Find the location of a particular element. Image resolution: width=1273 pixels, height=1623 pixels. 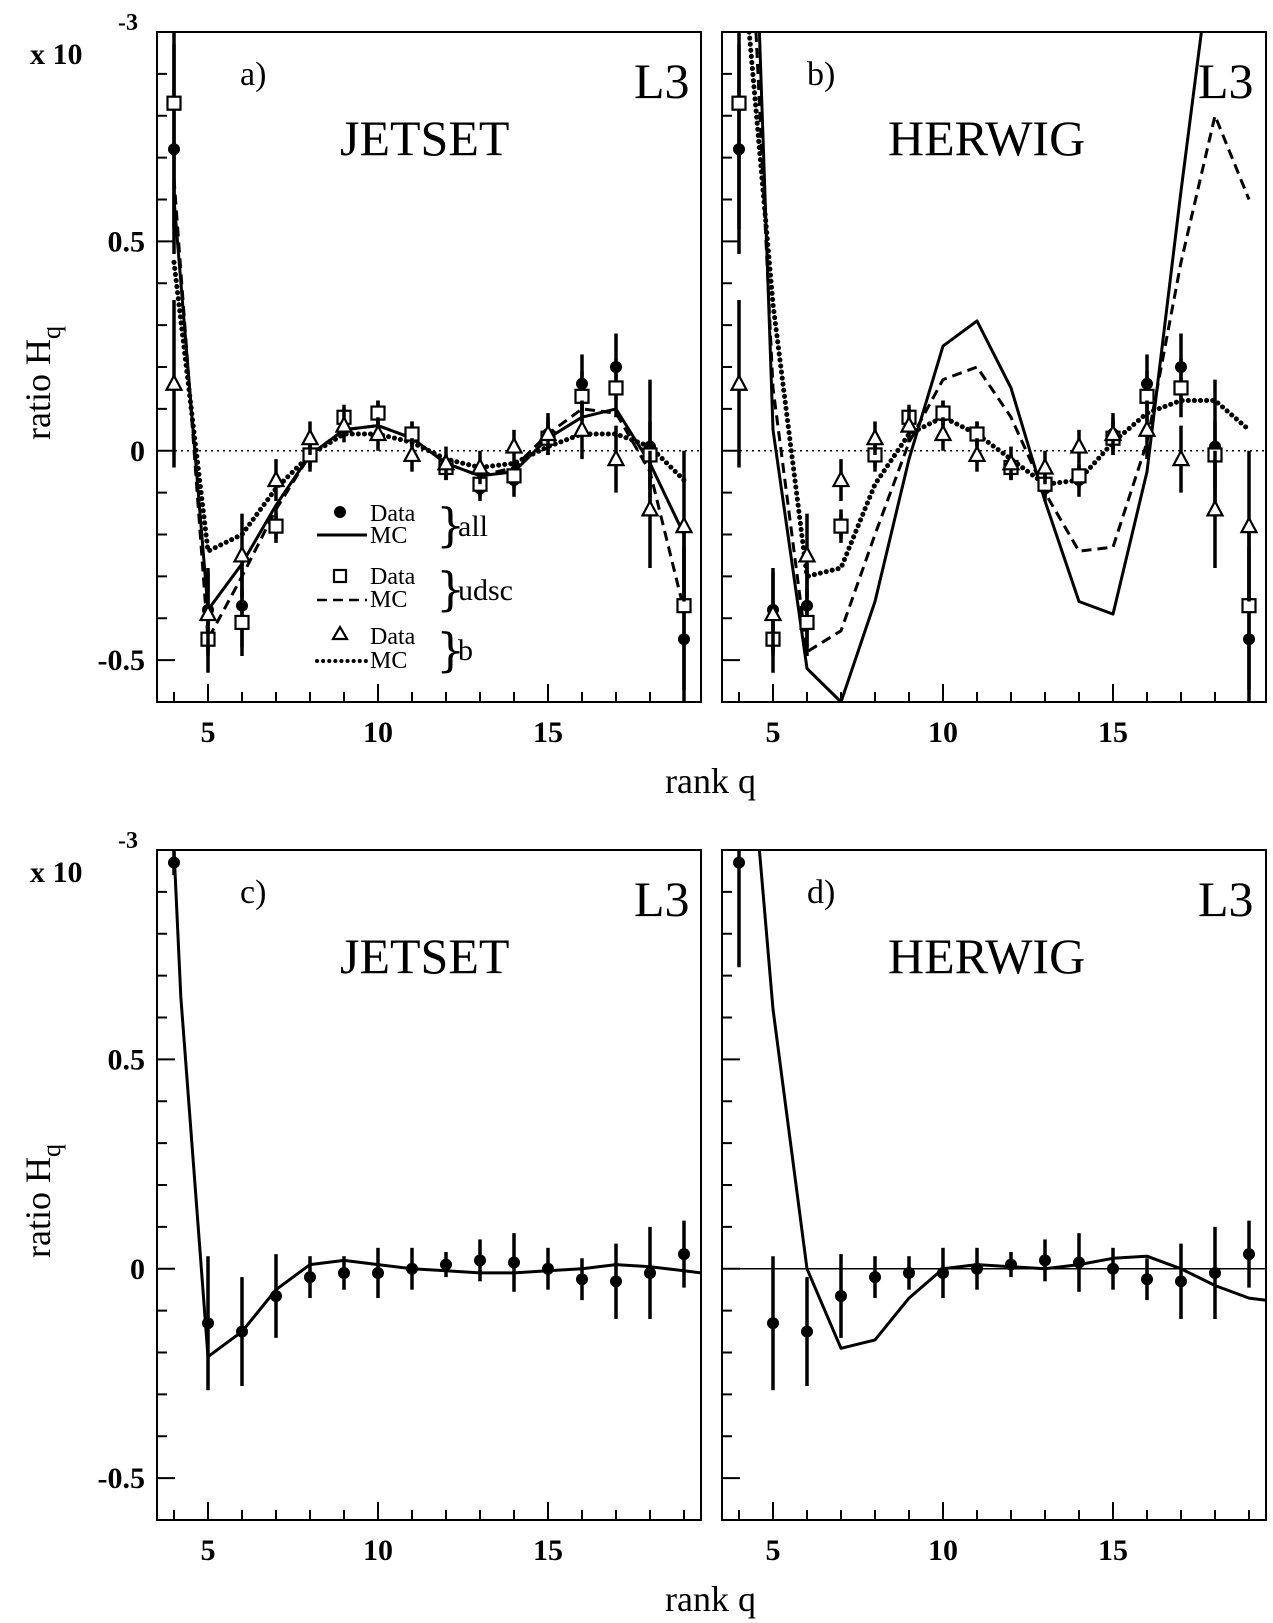

panel-c-ylabel: ratio Hq is located at coordinates (42, 1201).